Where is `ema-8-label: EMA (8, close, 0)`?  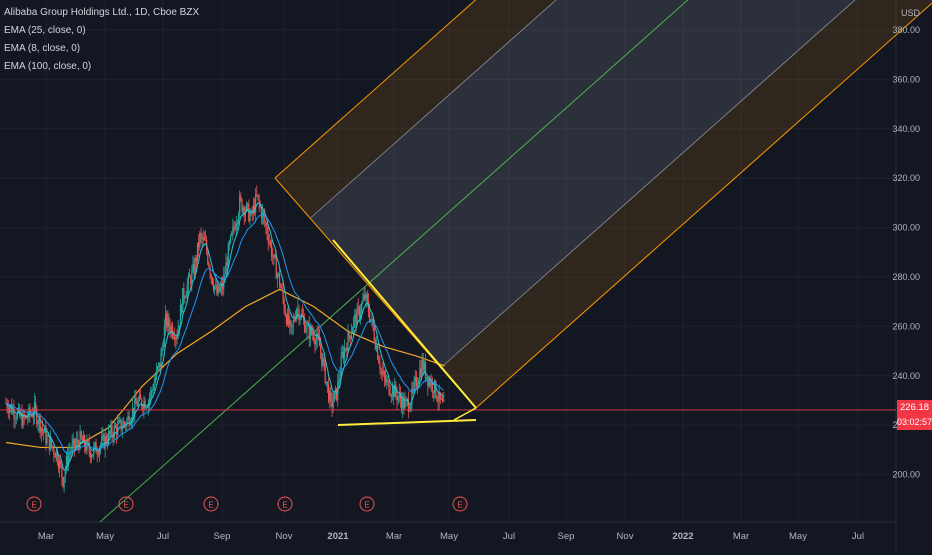 ema-8-label: EMA (8, close, 0) is located at coordinates (42, 48).